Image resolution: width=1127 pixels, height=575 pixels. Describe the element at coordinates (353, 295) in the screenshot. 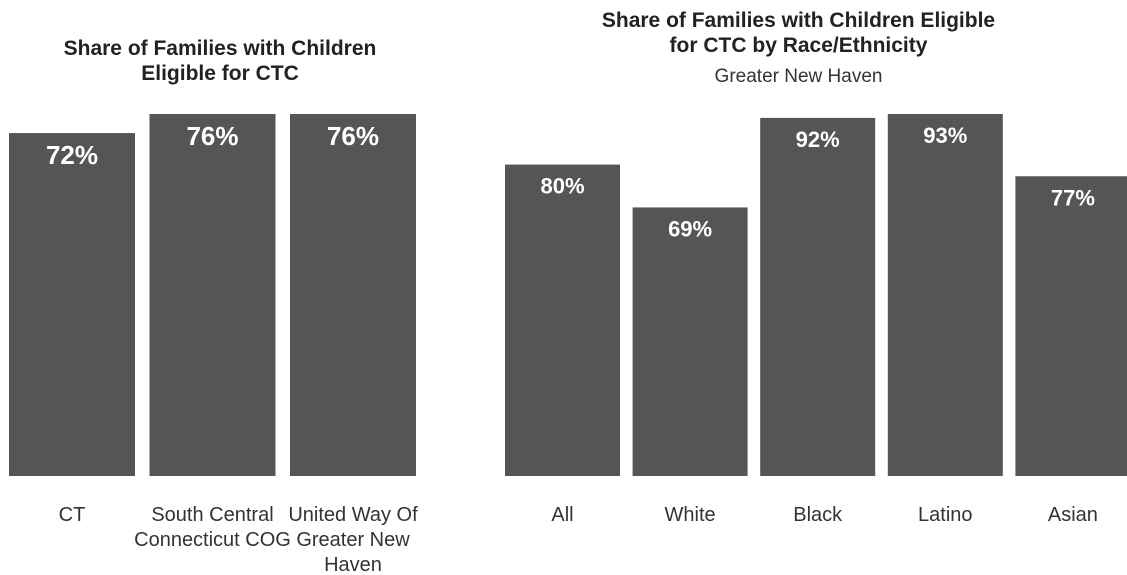

I see `bar-united-way-of-greater-new-haven` at that location.